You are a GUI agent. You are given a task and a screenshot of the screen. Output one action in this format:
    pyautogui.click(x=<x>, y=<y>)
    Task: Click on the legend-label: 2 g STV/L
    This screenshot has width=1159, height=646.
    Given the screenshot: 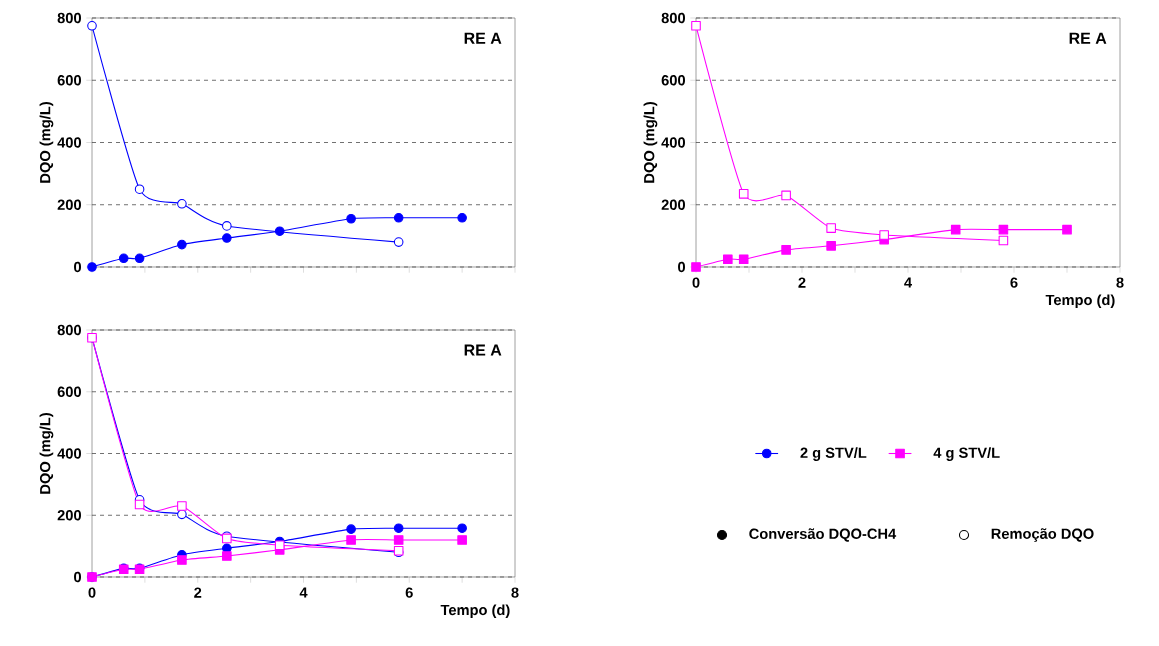 What is the action you would take?
    pyautogui.click(x=833, y=454)
    